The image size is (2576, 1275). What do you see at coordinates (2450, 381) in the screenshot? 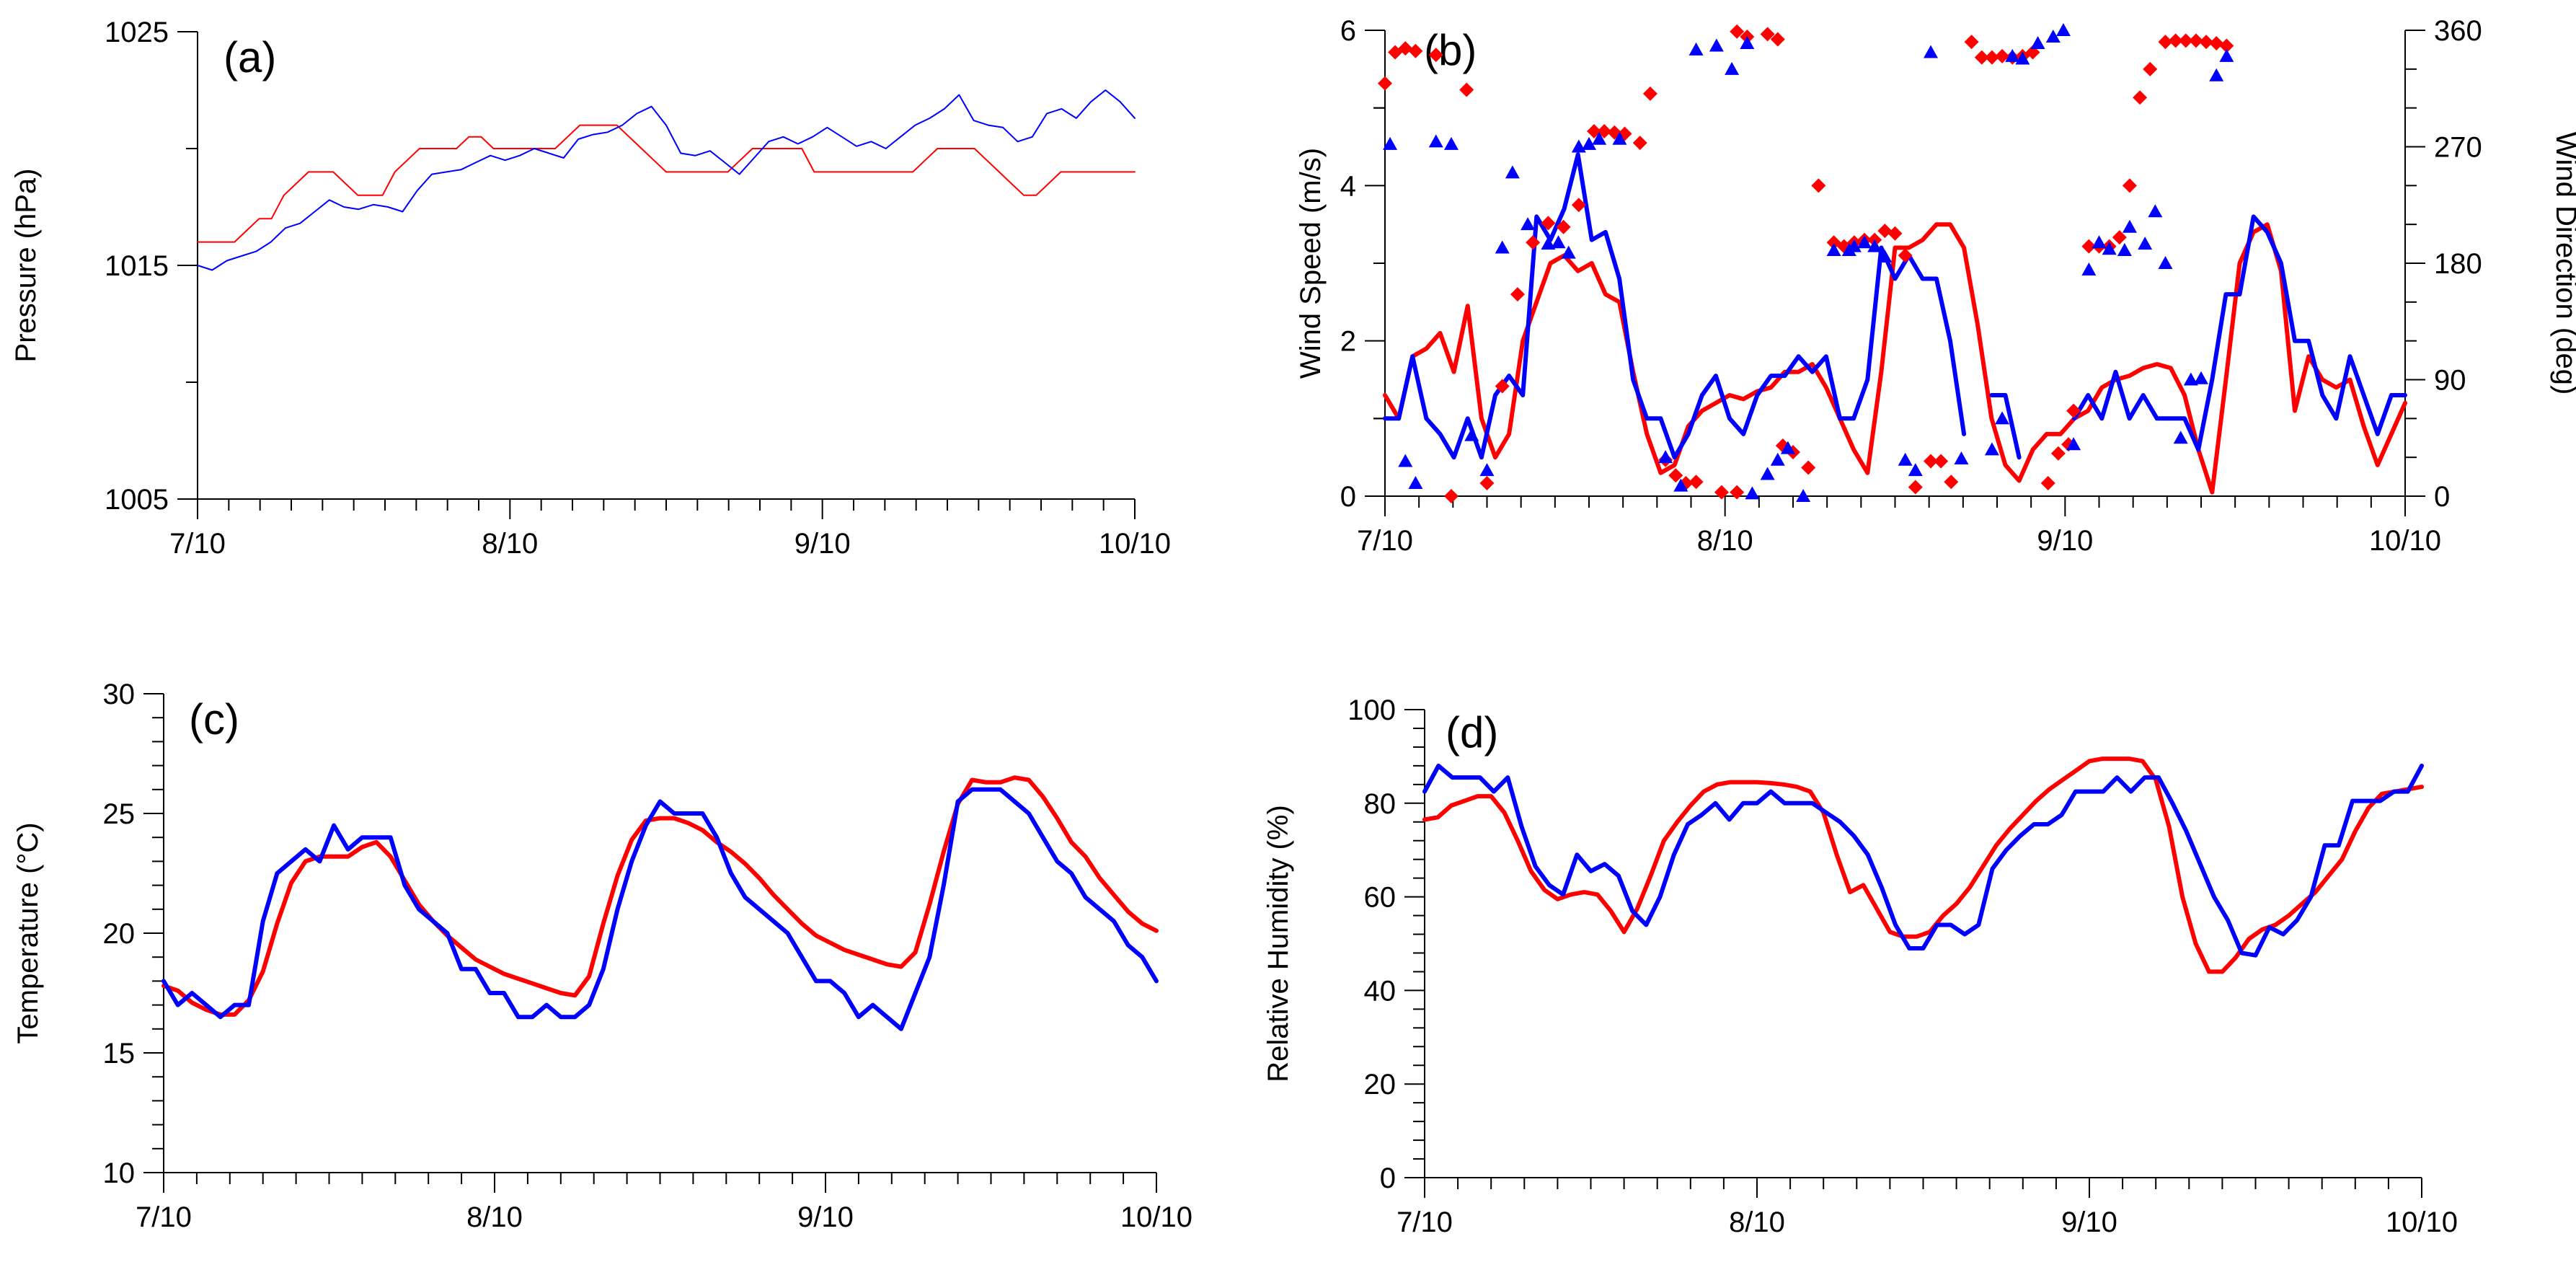
I see `y2-tick-label: 90` at bounding box center [2450, 381].